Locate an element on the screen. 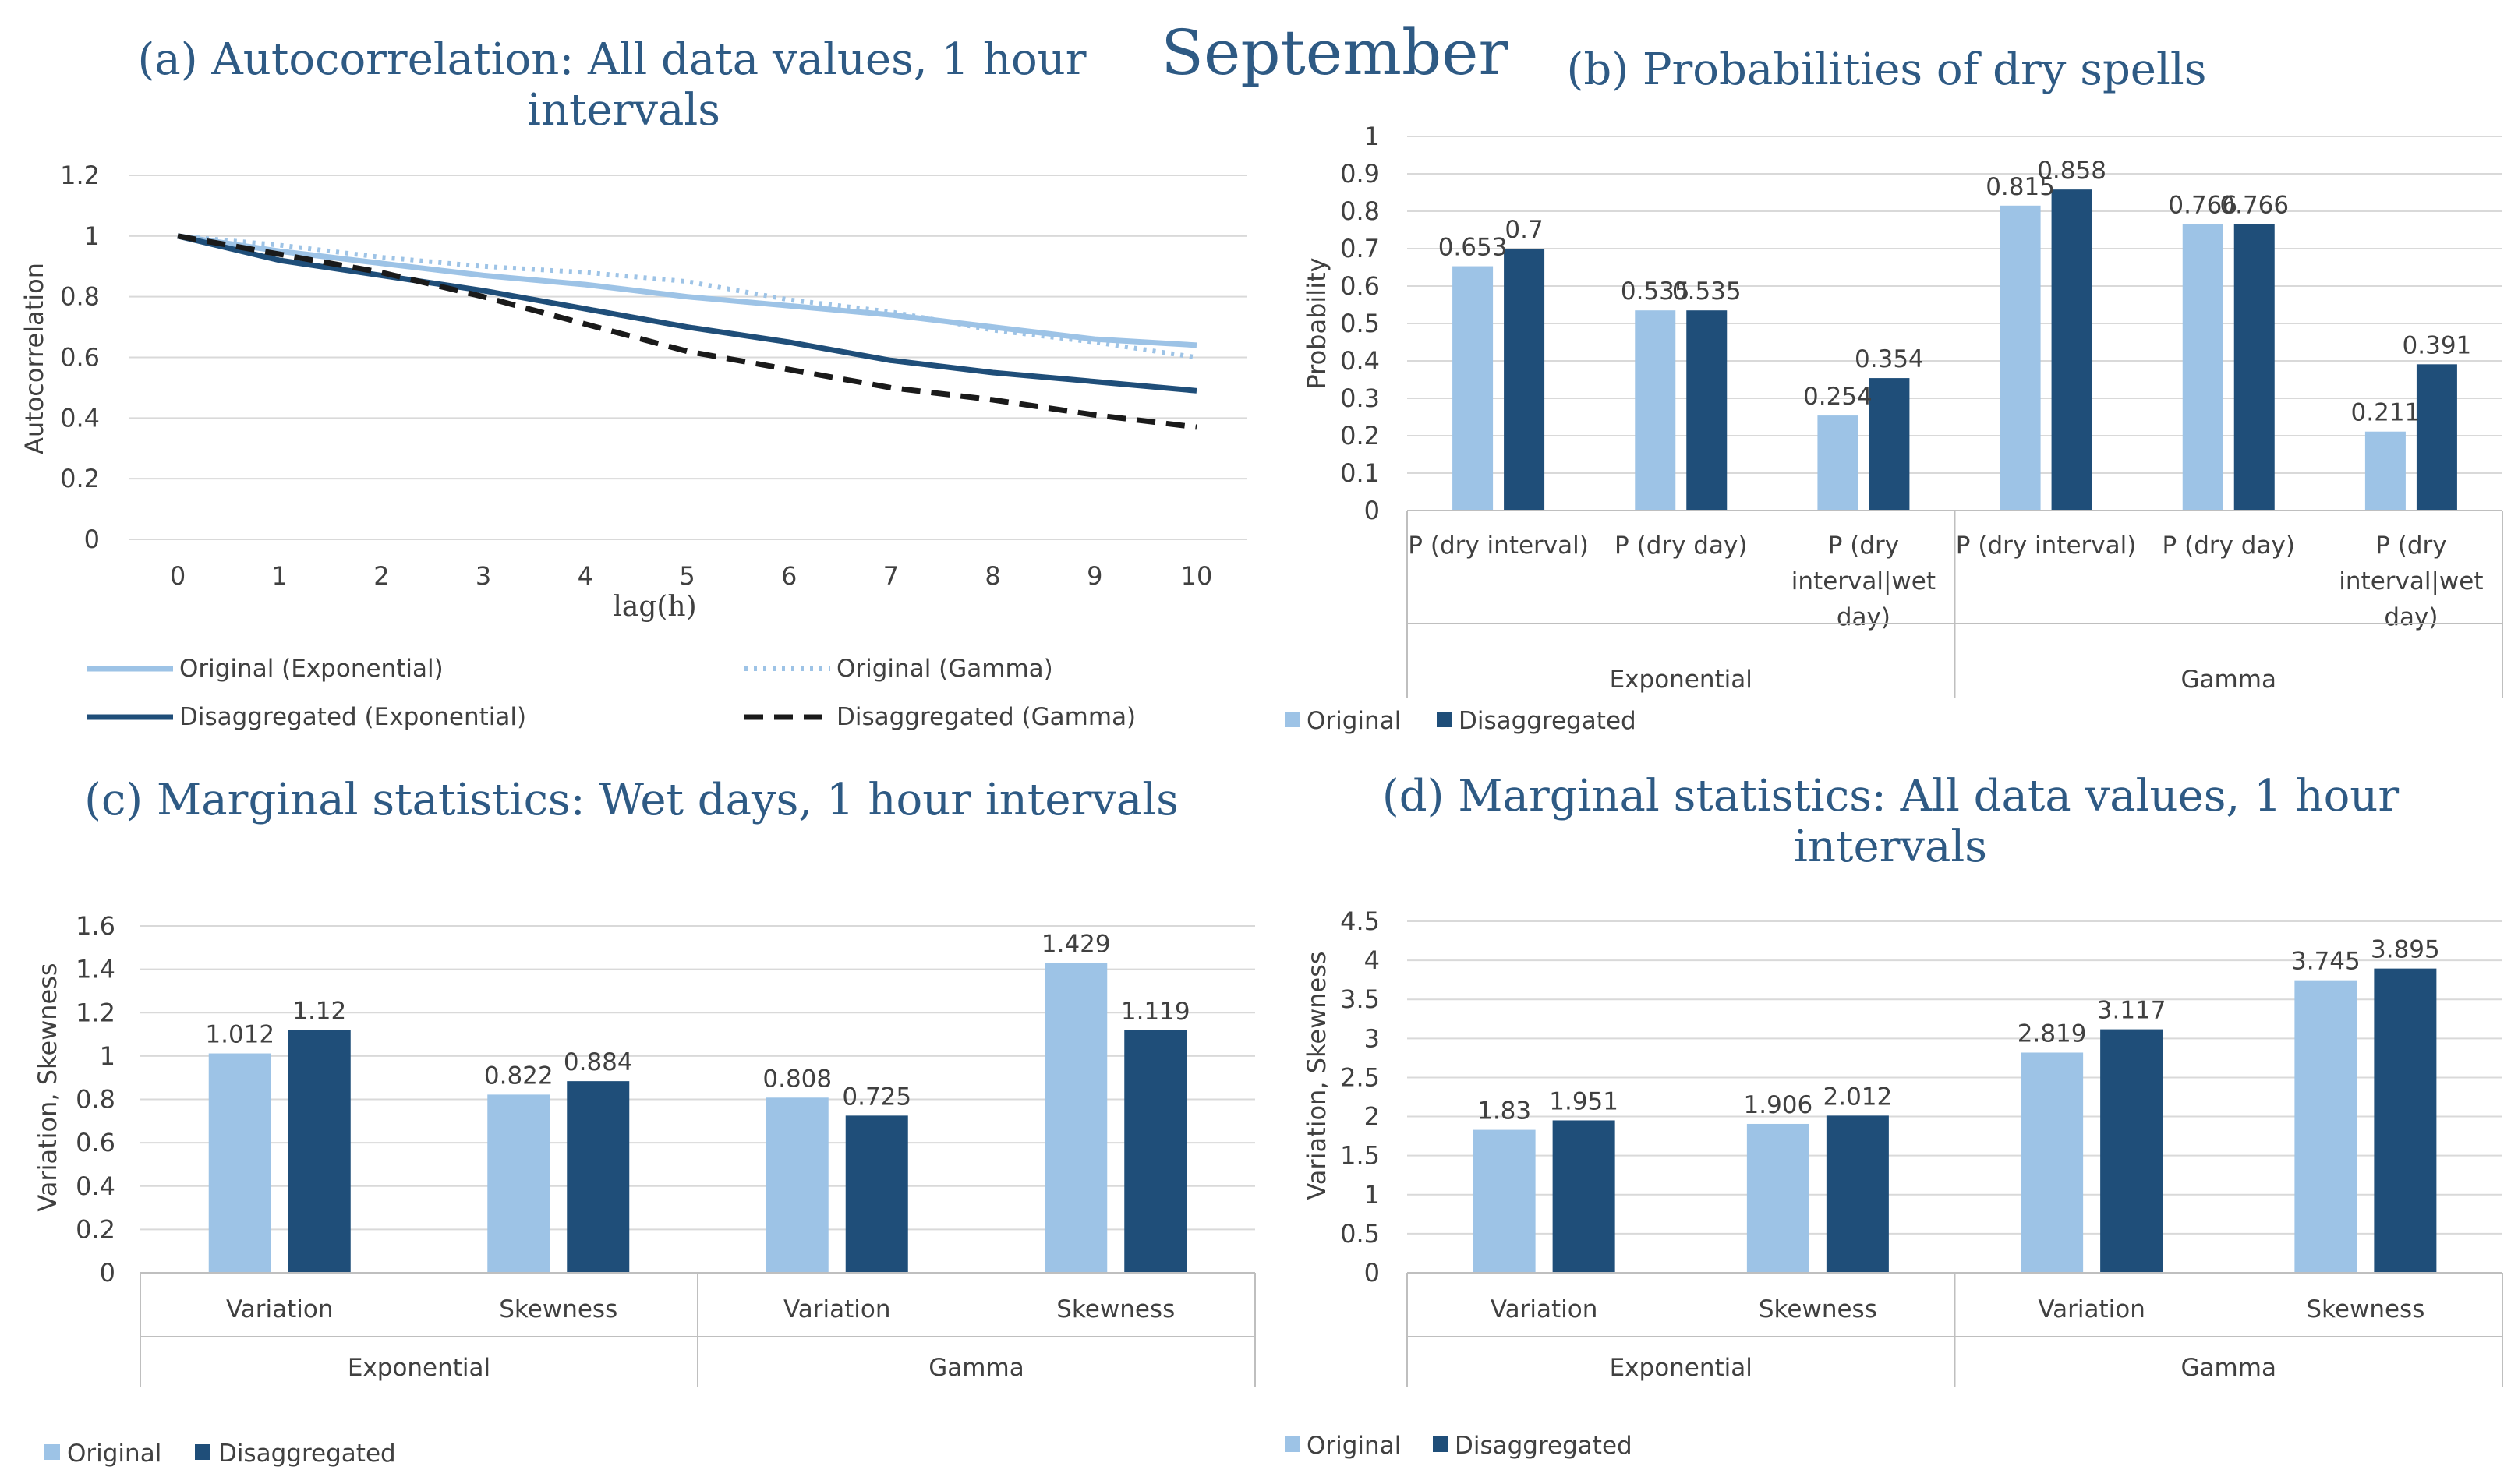 The image size is (2518, 1484). xtick-a: 5 is located at coordinates (687, 576).